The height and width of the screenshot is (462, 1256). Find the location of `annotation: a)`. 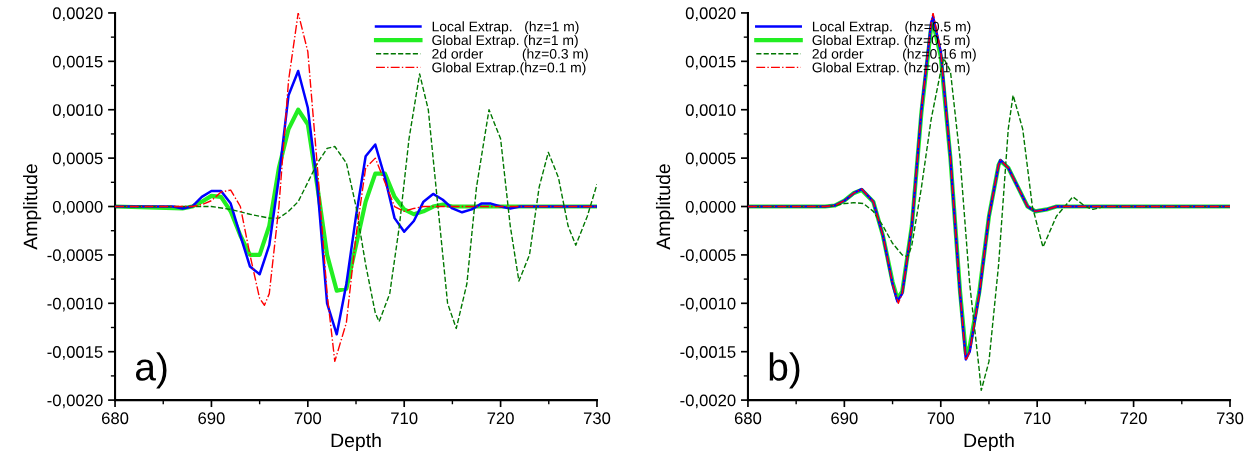

annotation: a) is located at coordinates (151, 370).